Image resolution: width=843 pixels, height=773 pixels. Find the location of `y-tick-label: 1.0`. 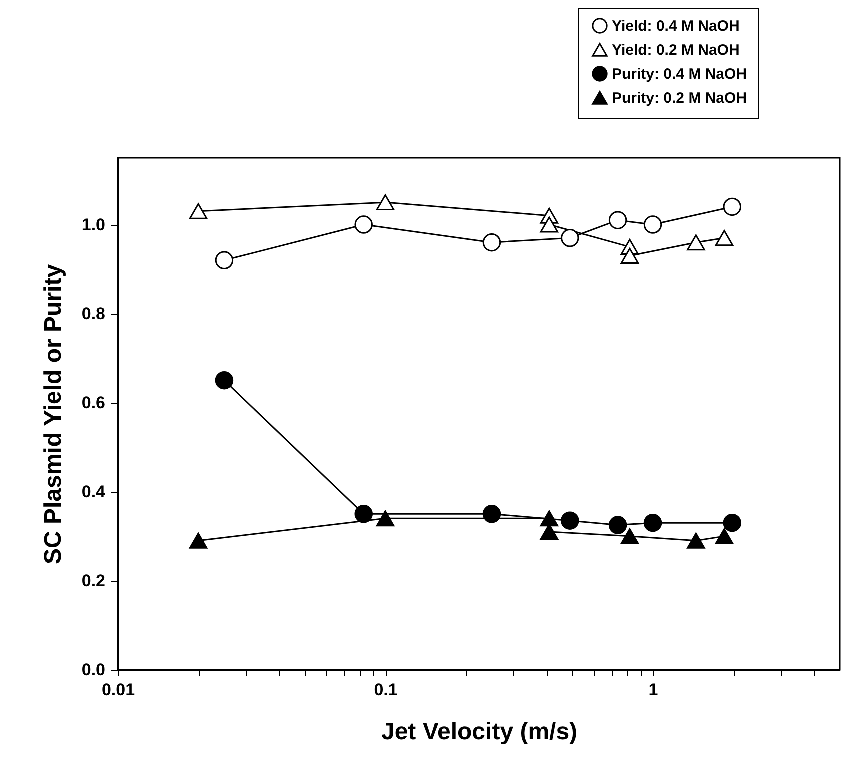

y-tick-label: 1.0 is located at coordinates (94, 224).